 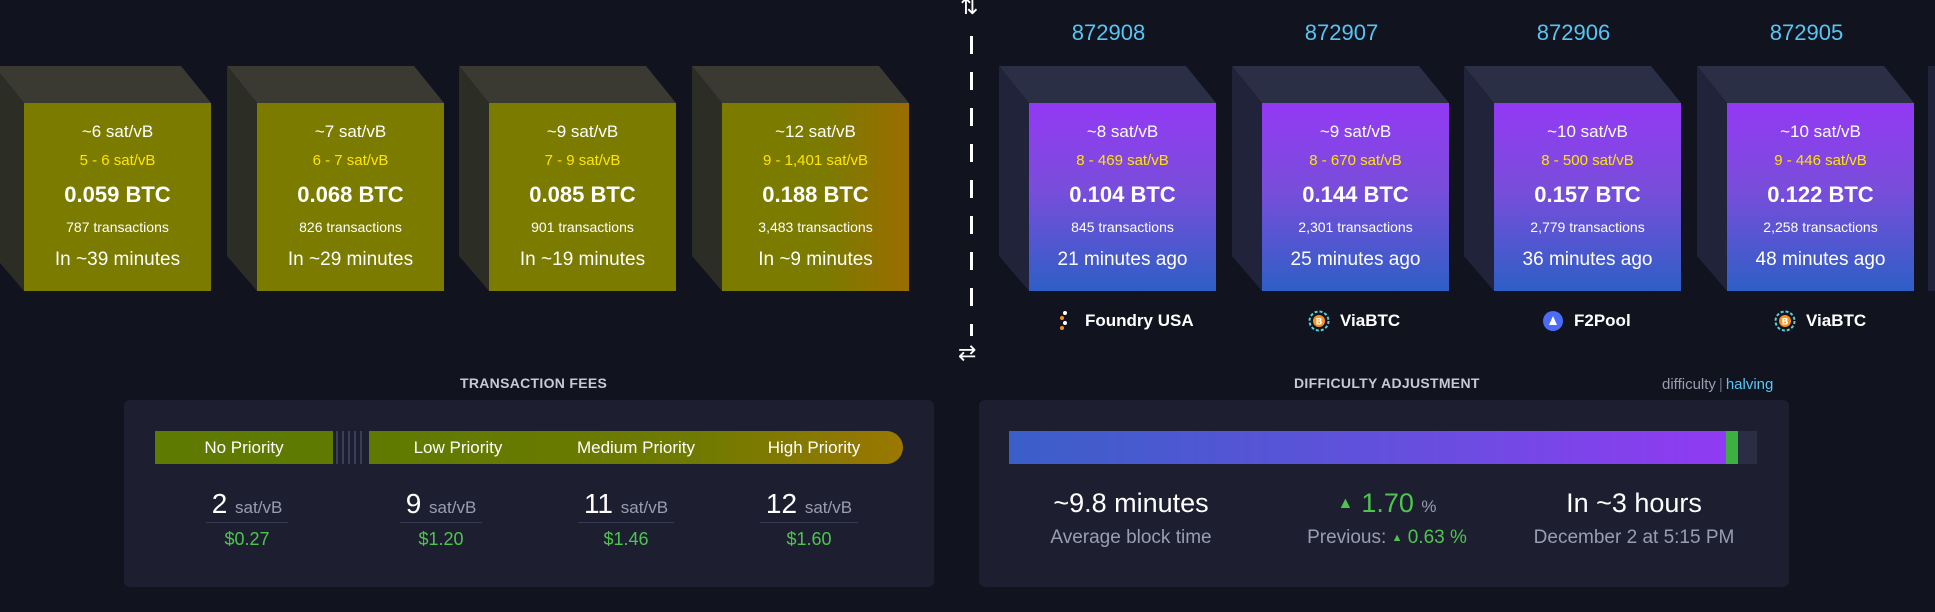 I want to click on block-eta: In ~19 minutes, so click(x=582, y=259).